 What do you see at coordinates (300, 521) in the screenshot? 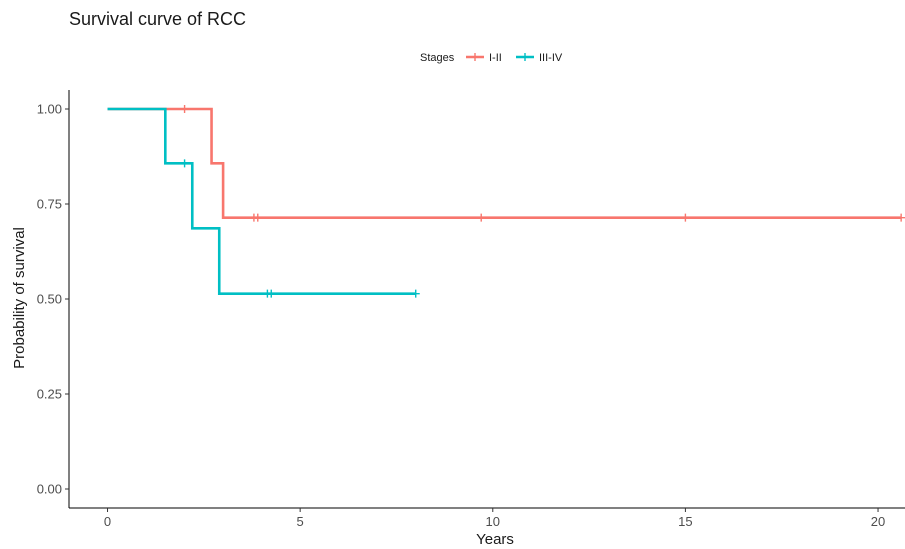
I see `x-tick-label: 5` at bounding box center [300, 521].